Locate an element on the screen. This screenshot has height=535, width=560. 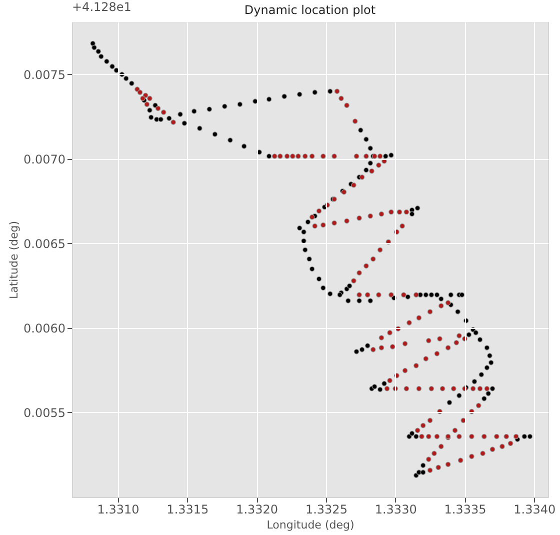
x-tick-label: 1.3320 is located at coordinates (257, 509).